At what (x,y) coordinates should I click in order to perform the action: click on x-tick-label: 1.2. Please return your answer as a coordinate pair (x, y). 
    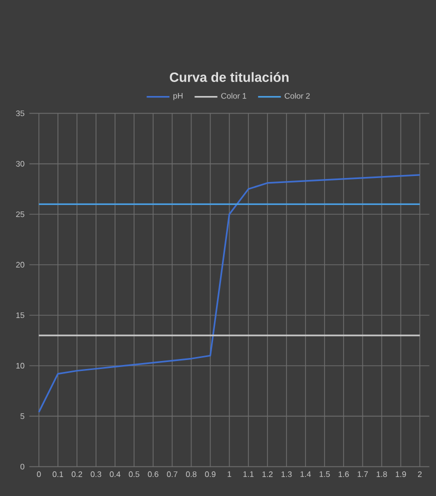
    Looking at the image, I should click on (267, 474).